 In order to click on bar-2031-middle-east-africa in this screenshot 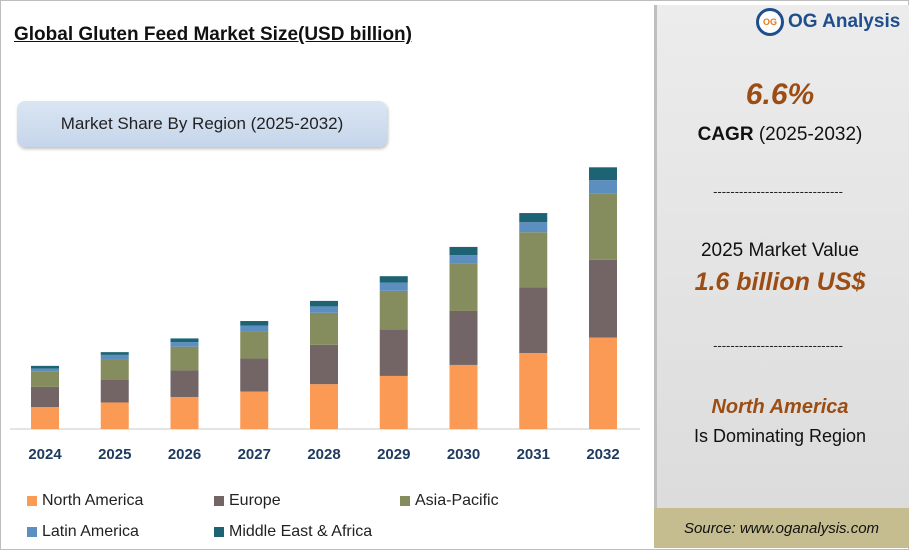, I will do `click(533, 218)`.